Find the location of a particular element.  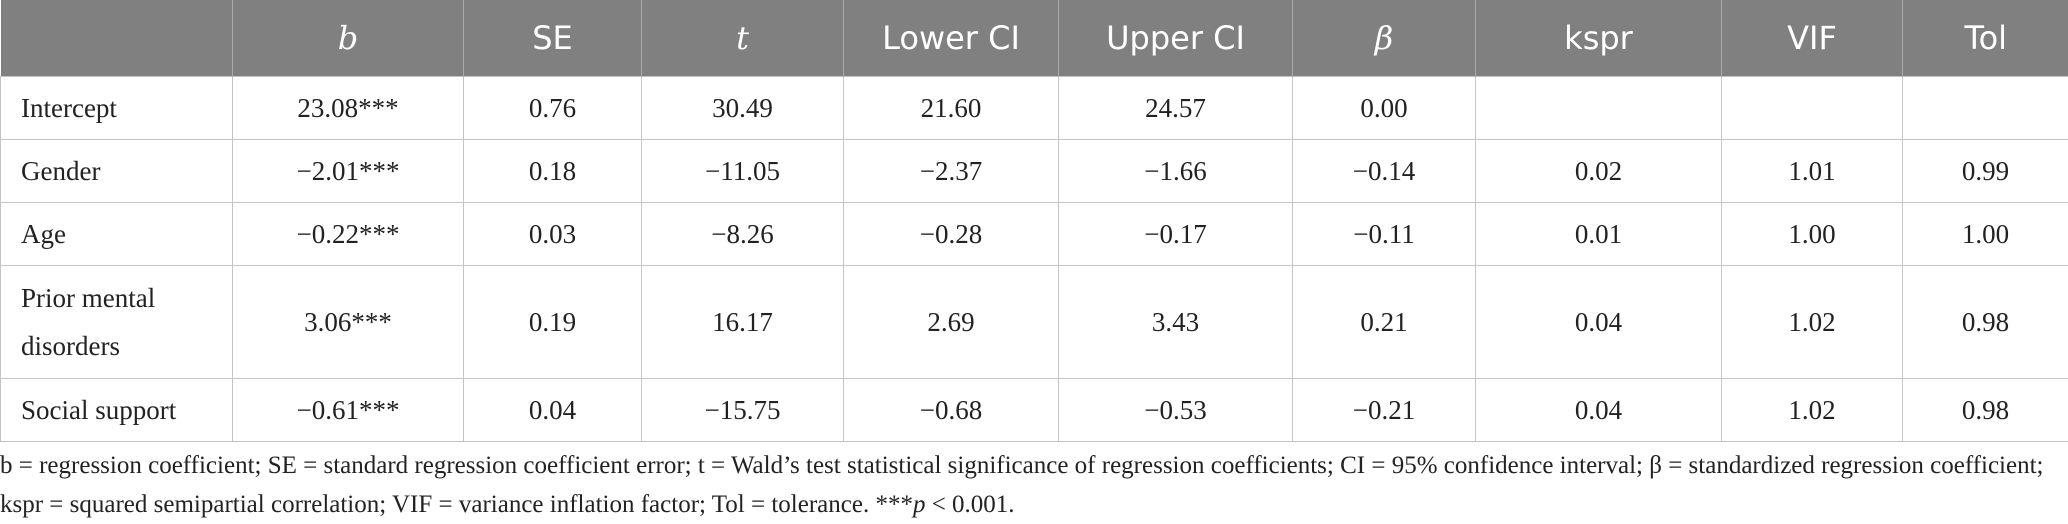

cell-vif: 1.01 is located at coordinates (1812, 171).